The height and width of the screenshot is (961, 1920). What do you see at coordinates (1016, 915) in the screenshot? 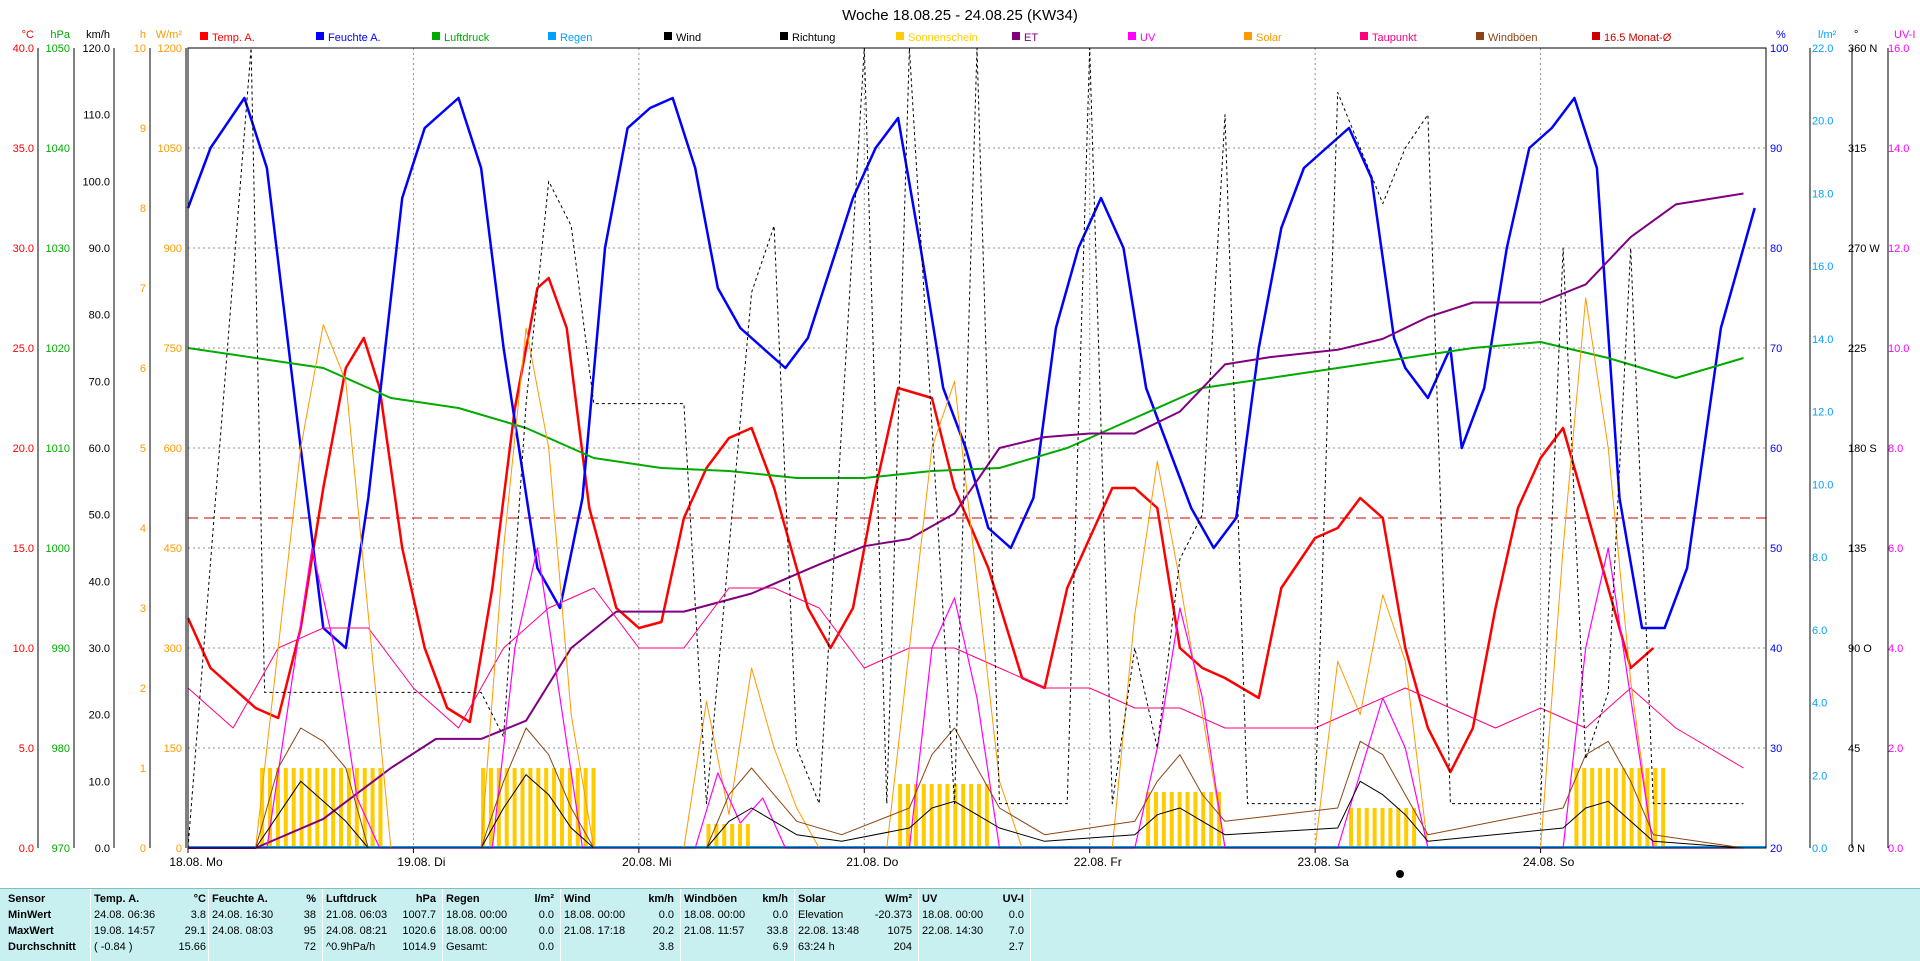
I see `uv-min-value: 0.0` at bounding box center [1016, 915].